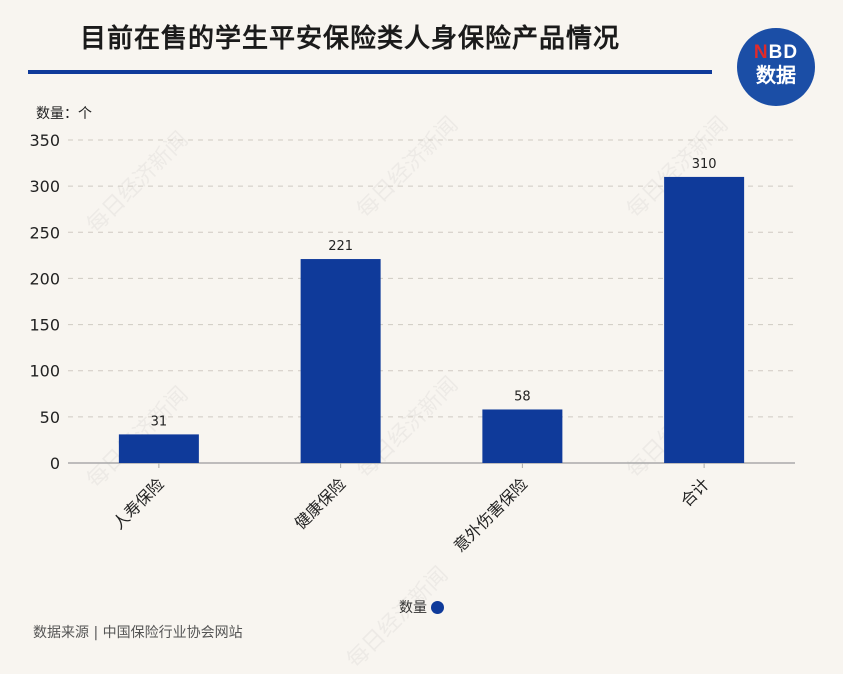  What do you see at coordinates (44, 186) in the screenshot?
I see `y-tick-label: 300` at bounding box center [44, 186].